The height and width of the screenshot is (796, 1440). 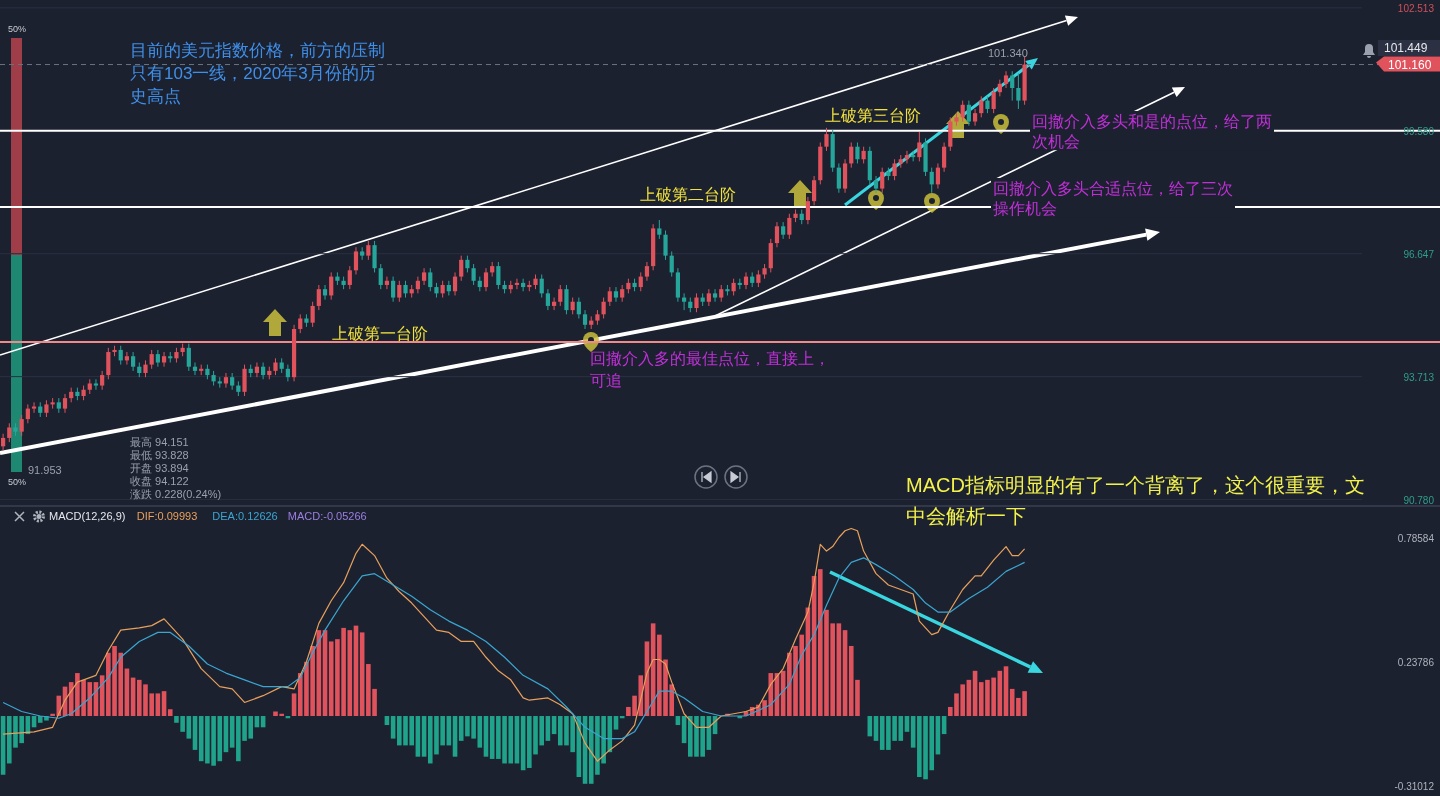 I want to click on annotation: 回撤介入多头和是的点位，给了两次机会, so click(x=1152, y=131).